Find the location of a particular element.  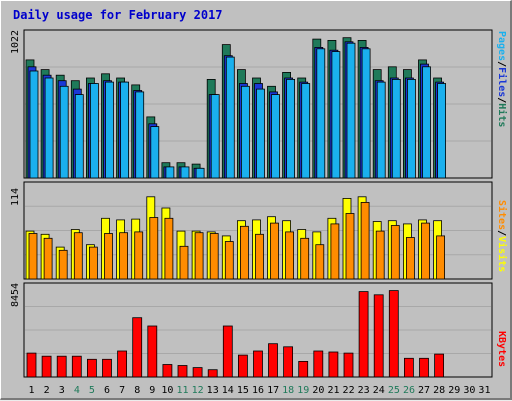

day-label: 16 is located at coordinates (258, 390).